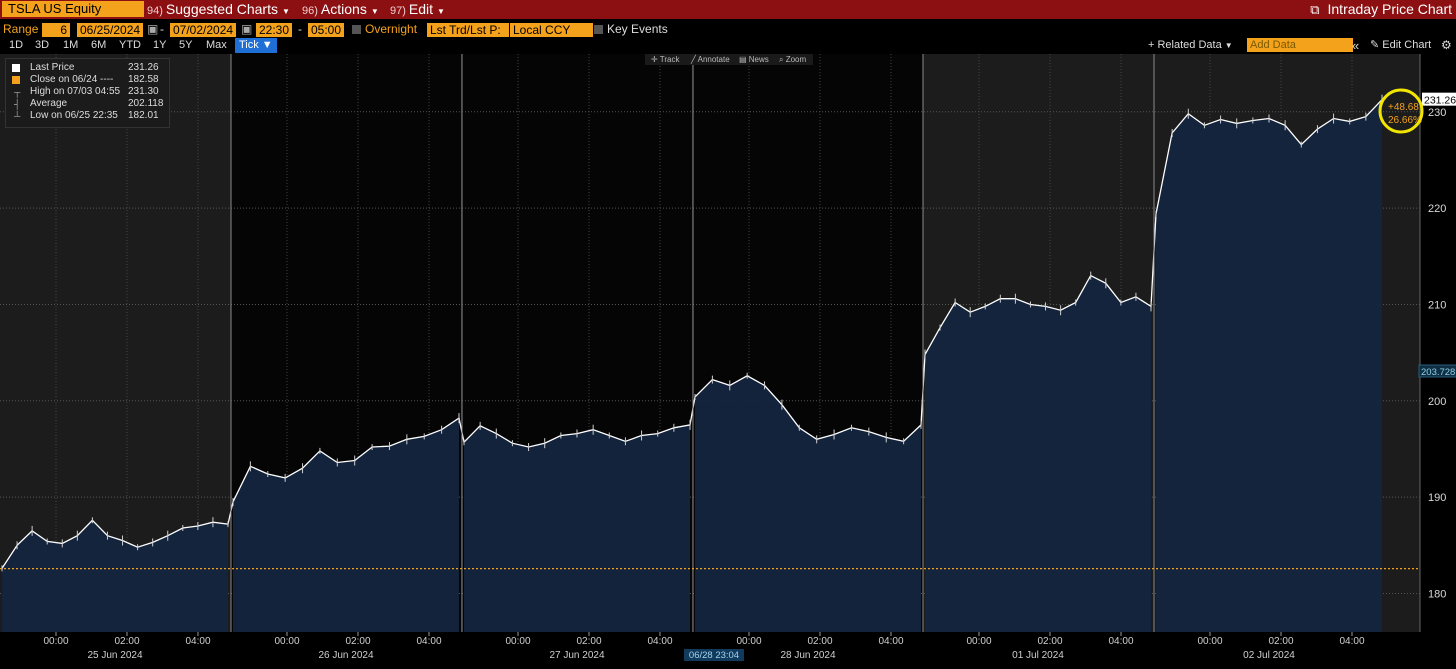 Image resolution: width=1456 pixels, height=669 pixels. What do you see at coordinates (99, 45) in the screenshot?
I see `period-6m: 6M` at bounding box center [99, 45].